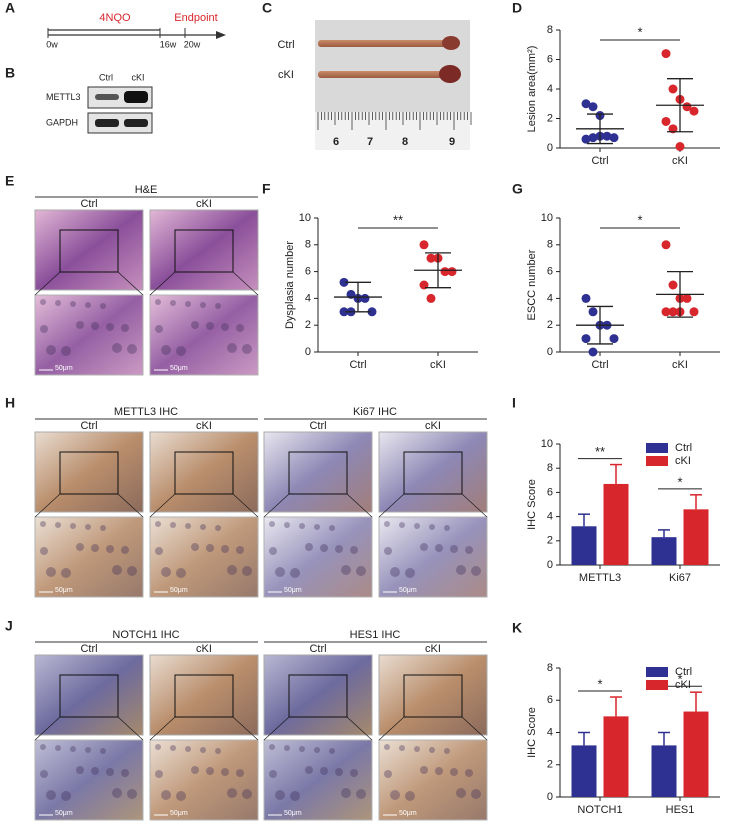 The width and height of the screenshot is (740, 826). What do you see at coordinates (657, 448) in the screenshot?
I see `legend-swatch` at bounding box center [657, 448].